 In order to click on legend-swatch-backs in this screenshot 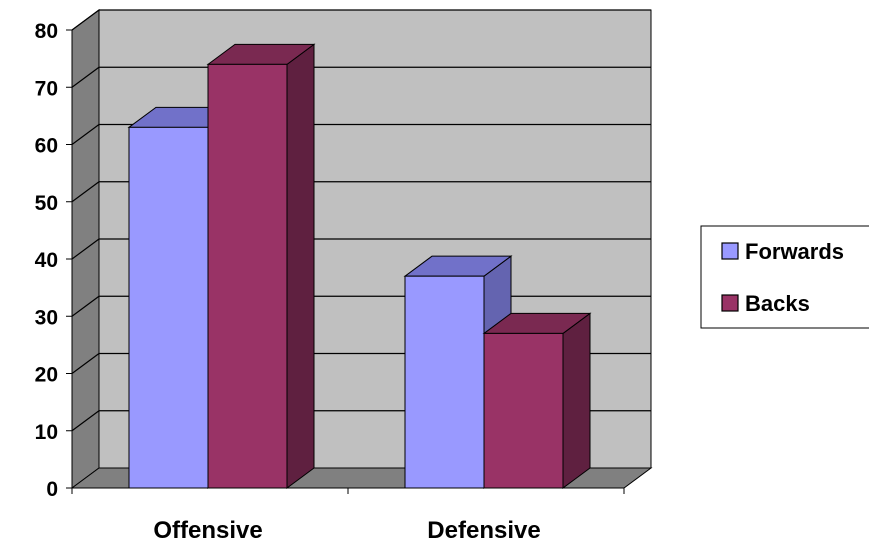, I will do `click(730, 303)`.